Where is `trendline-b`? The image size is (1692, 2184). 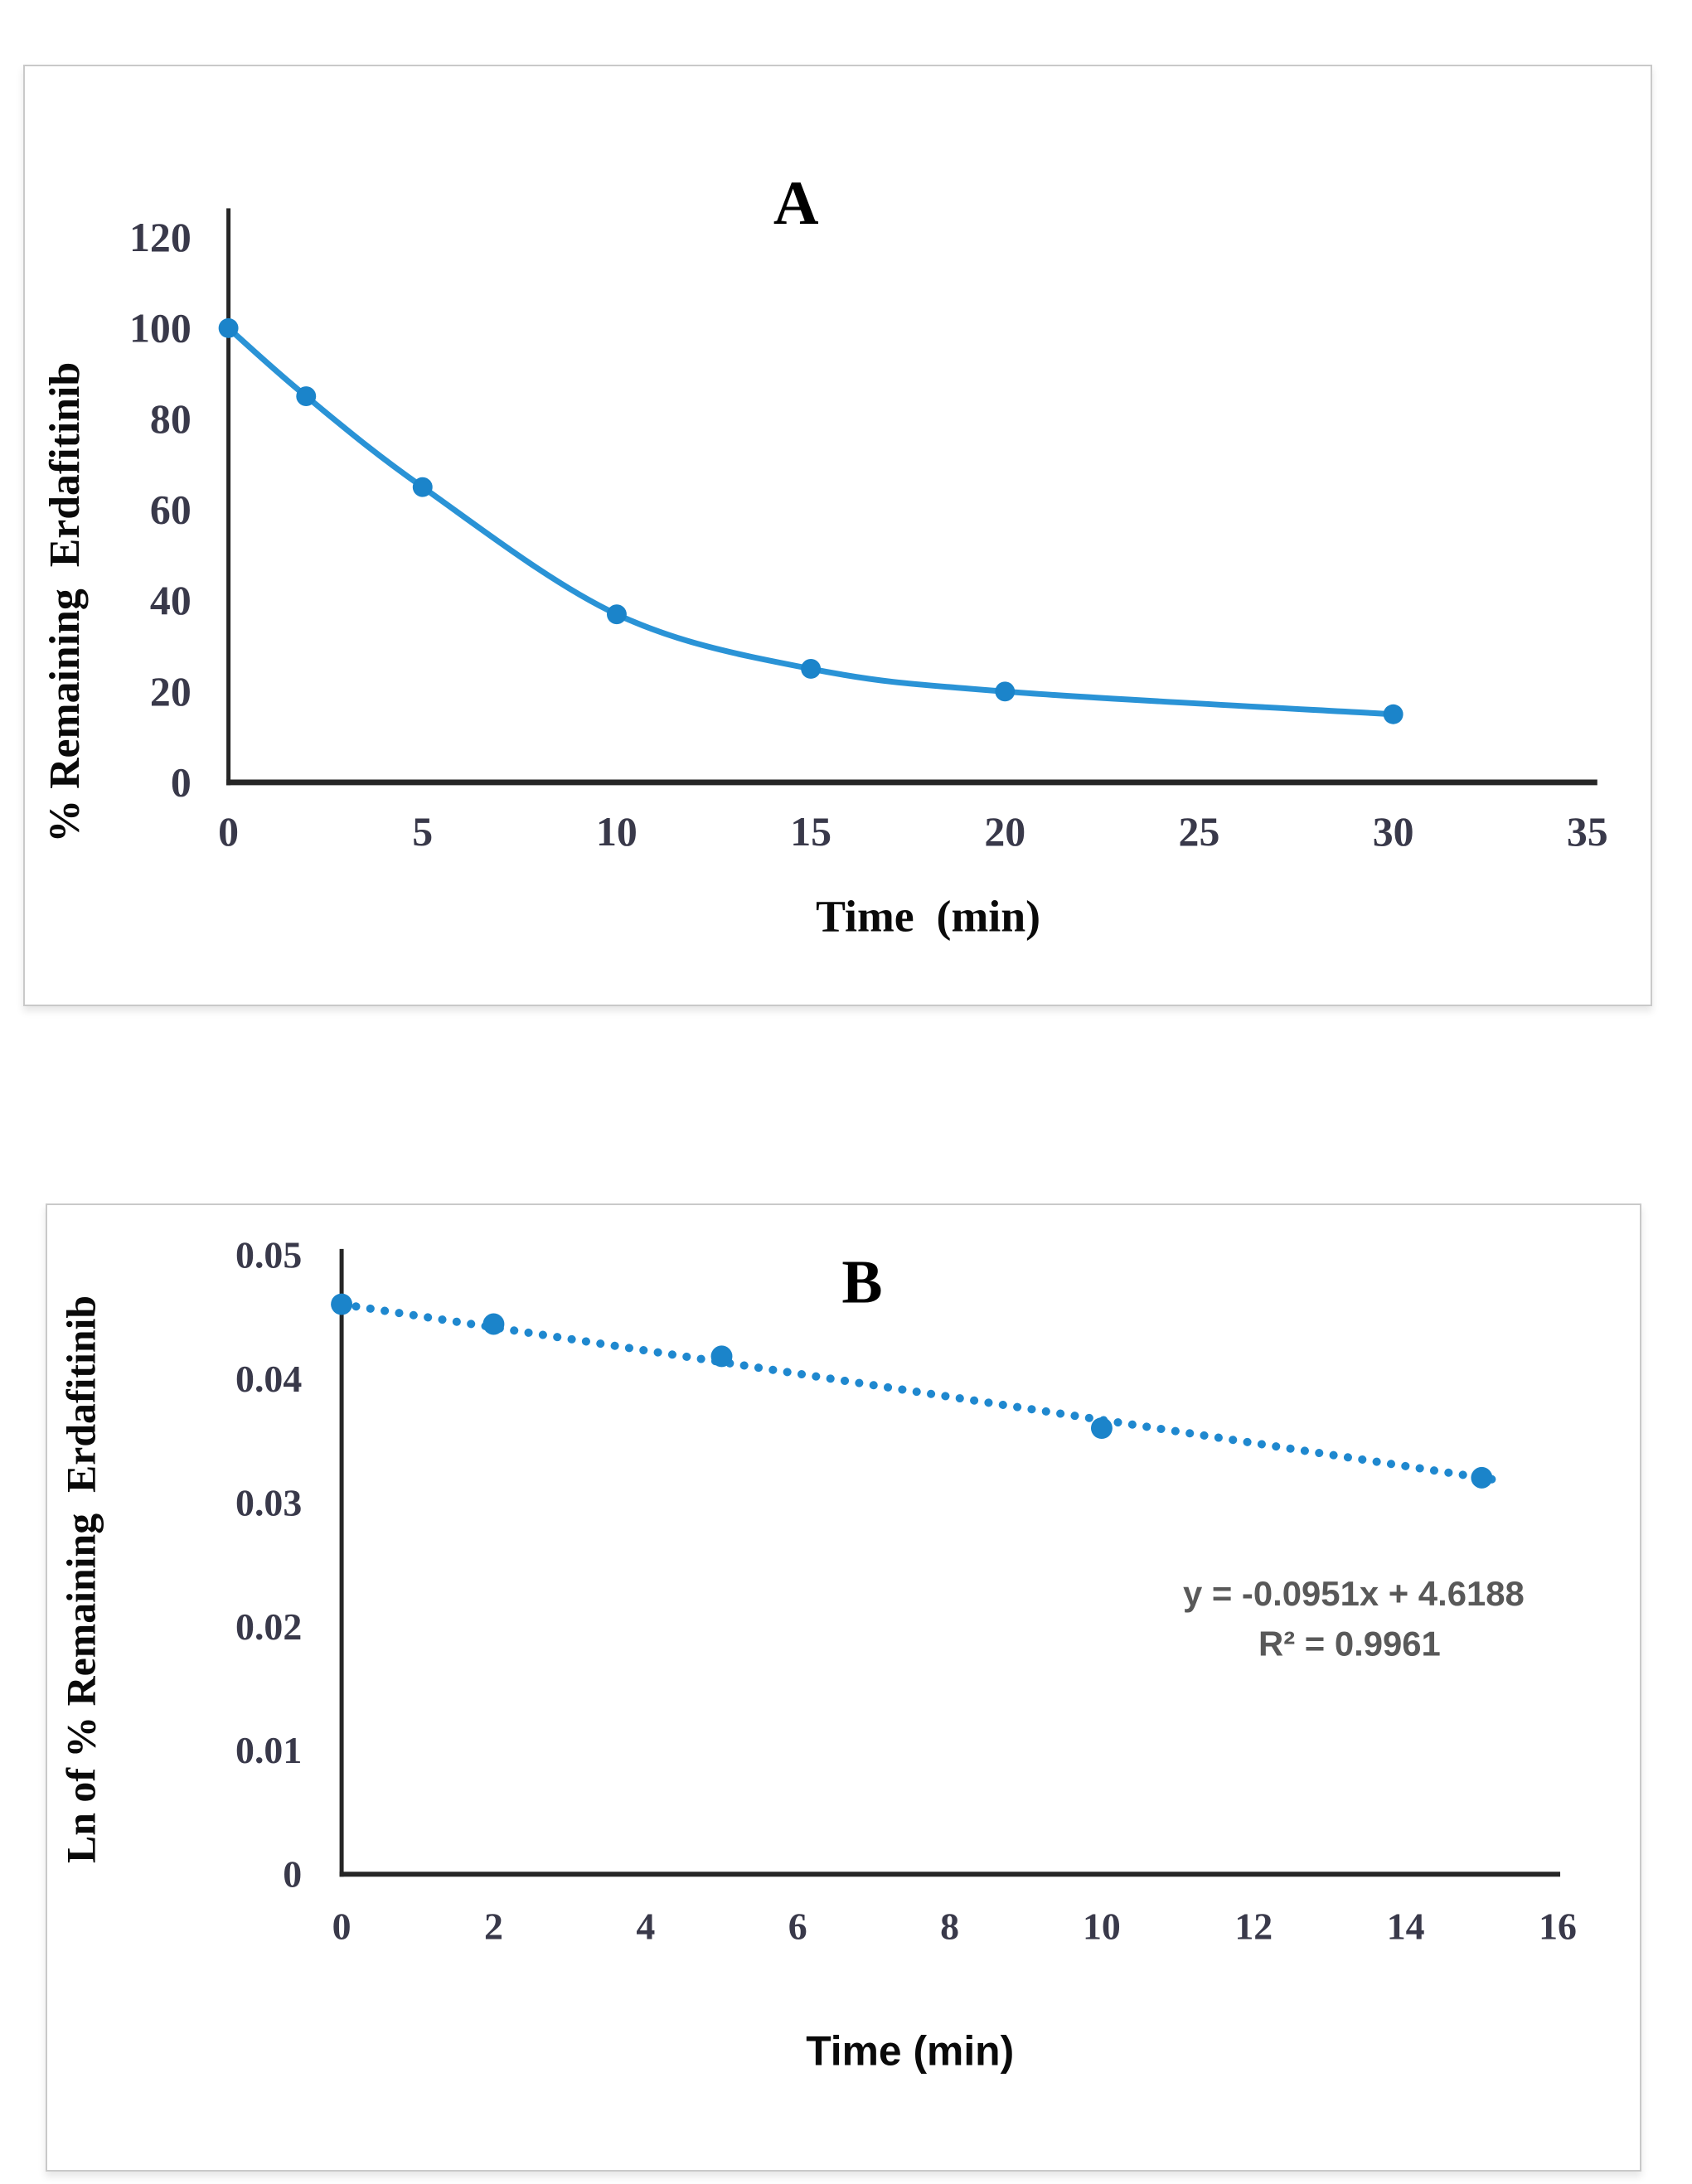 trendline-b is located at coordinates (919, 1392).